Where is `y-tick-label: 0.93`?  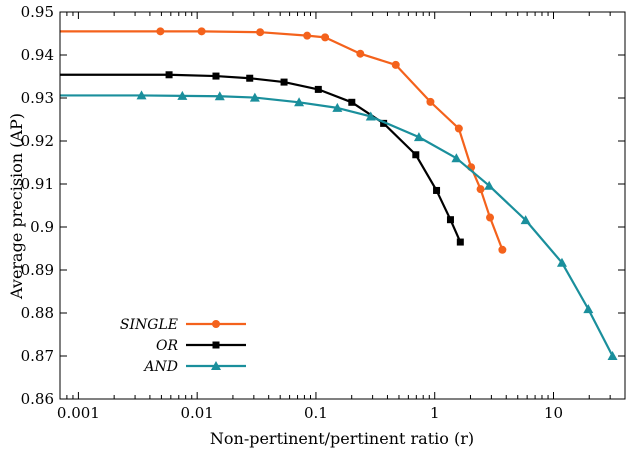 y-tick-label: 0.93 is located at coordinates (37, 98).